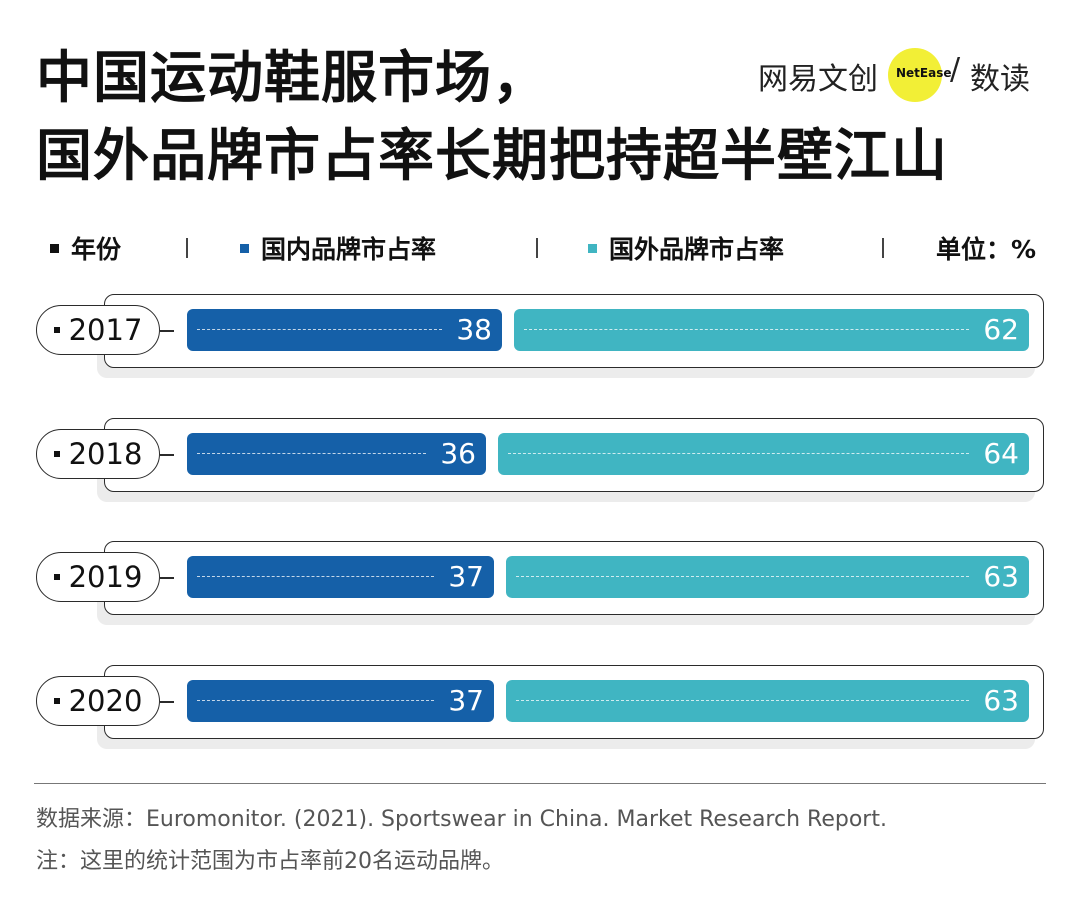 This screenshot has width=1080, height=901. What do you see at coordinates (924, 73) in the screenshot?
I see `logo-text-en: NetEase` at bounding box center [924, 73].